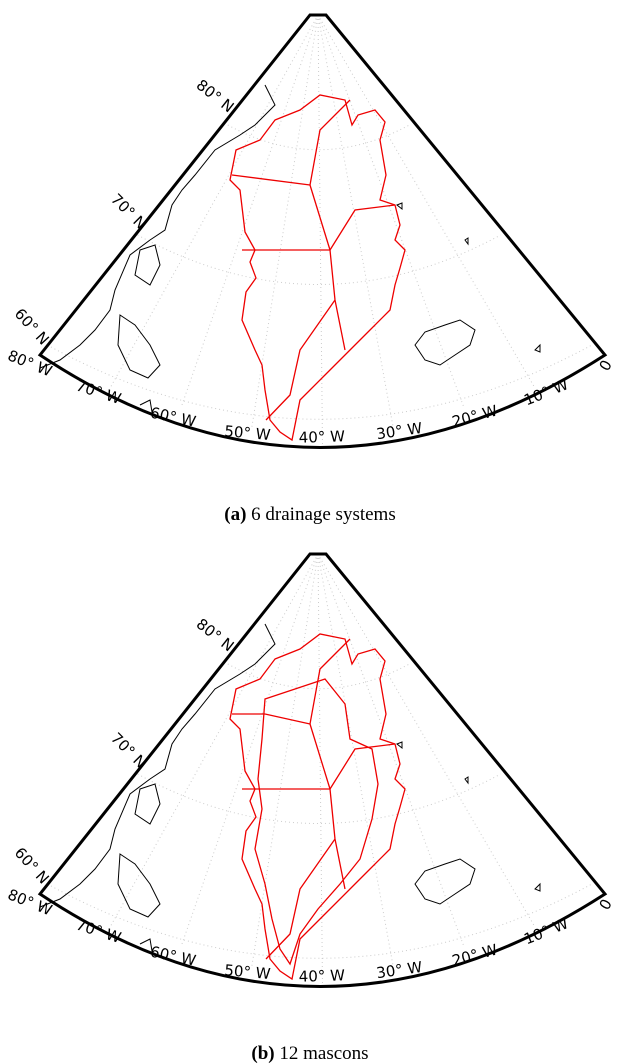 The width and height of the screenshot is (620, 1064). Describe the element at coordinates (323, 1053) in the screenshot. I see `caption-text: 12 mascons` at that location.